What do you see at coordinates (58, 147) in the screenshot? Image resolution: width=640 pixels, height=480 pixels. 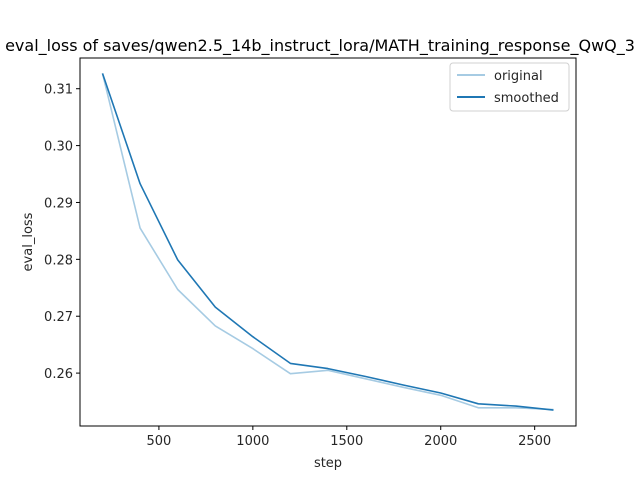 I see `y-tick-label: 0.30` at bounding box center [58, 147].